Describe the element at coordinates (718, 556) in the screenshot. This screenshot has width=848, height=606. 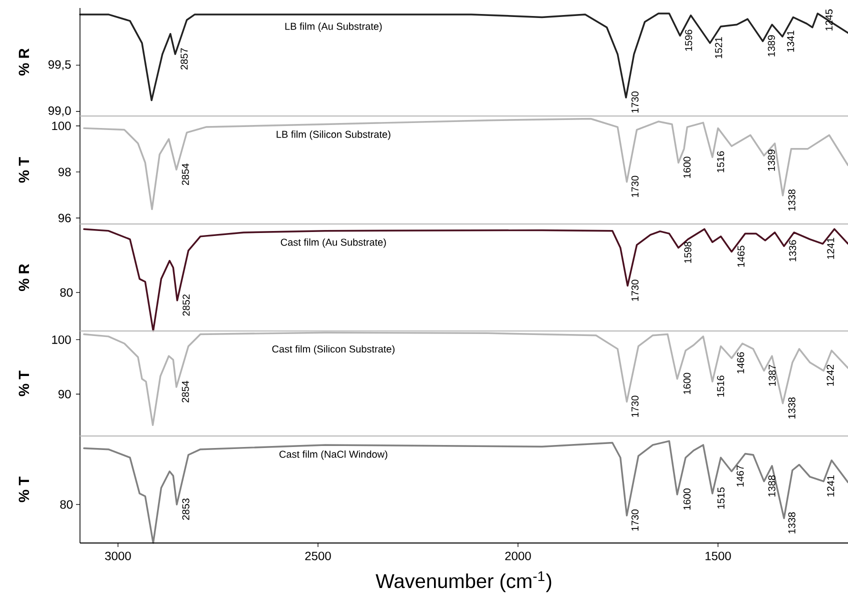
I see `x-tick-label: 1500` at that location.